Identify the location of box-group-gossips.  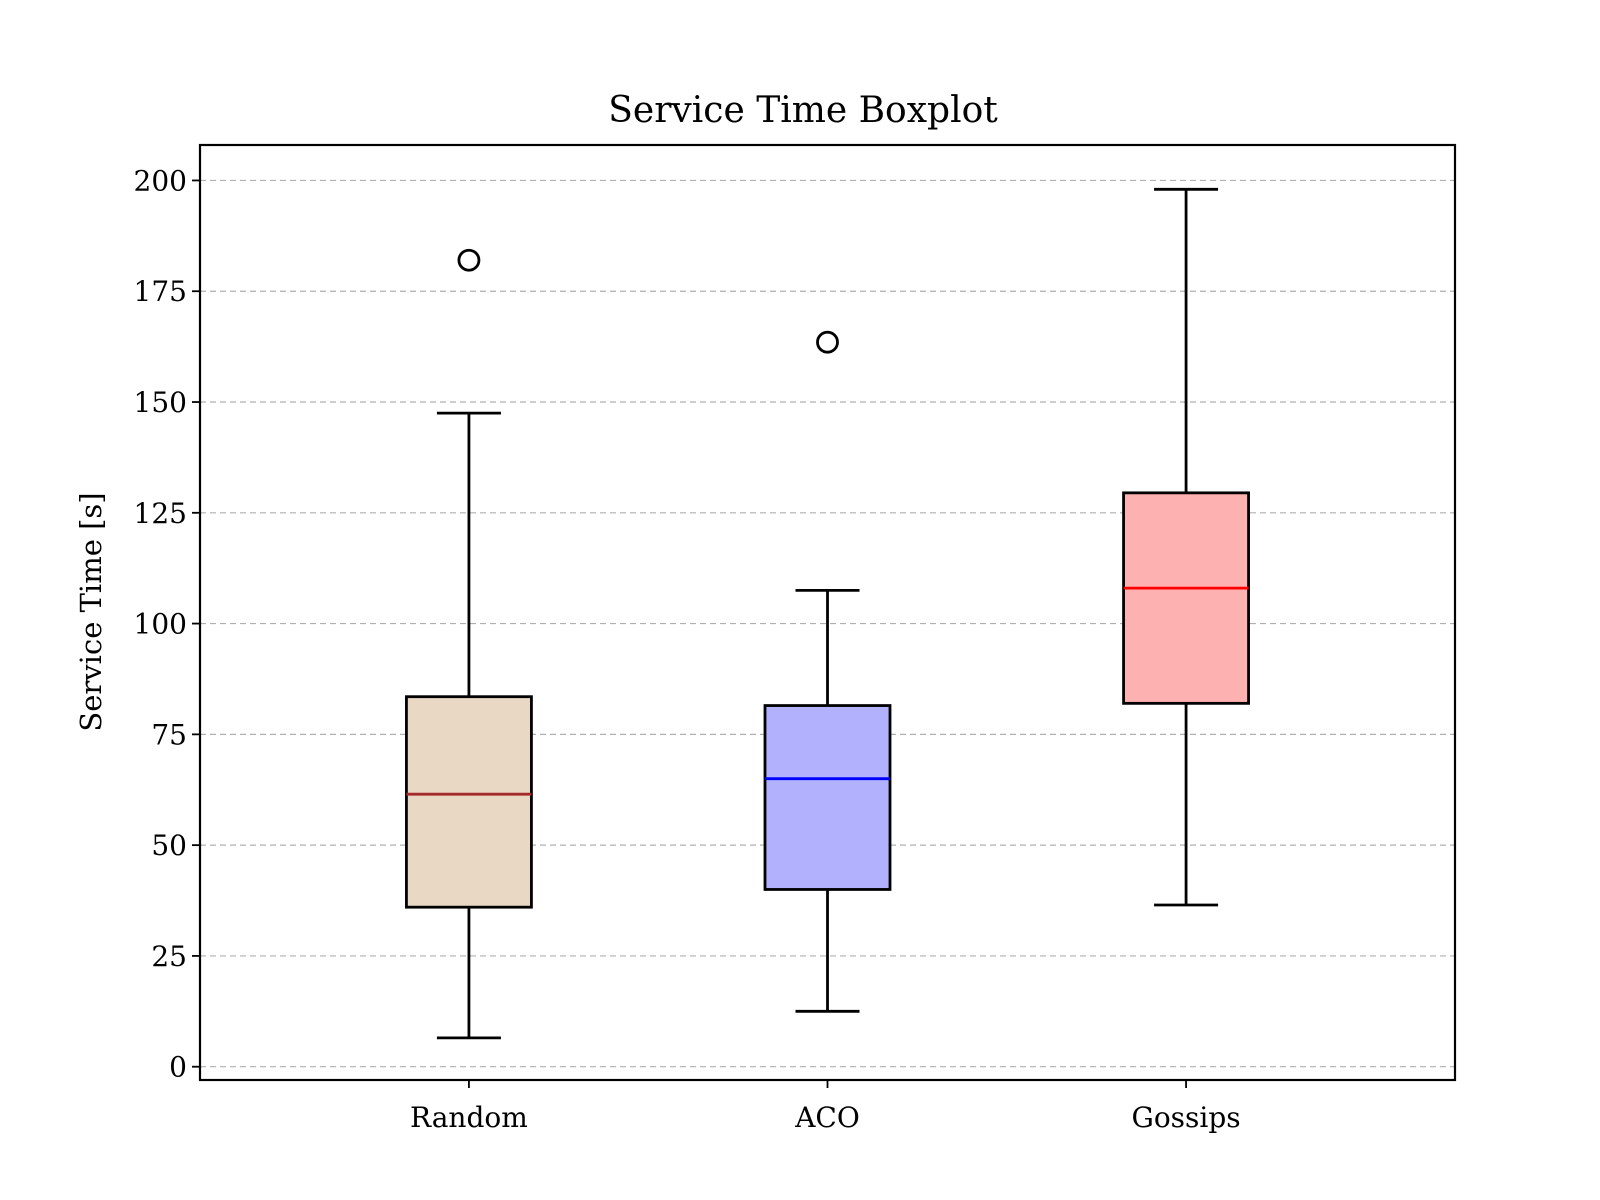
(1186, 547).